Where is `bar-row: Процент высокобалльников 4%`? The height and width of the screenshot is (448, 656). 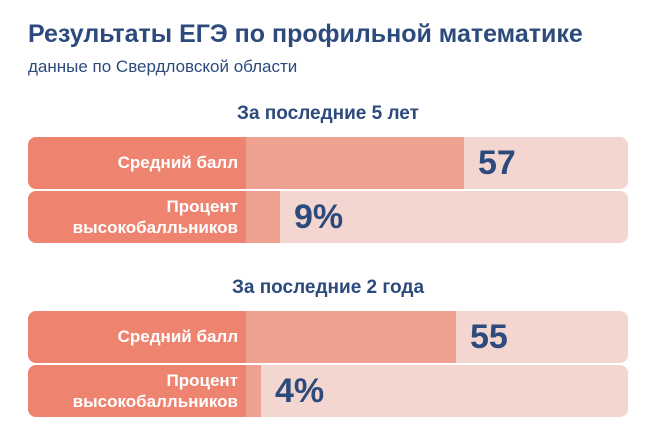 bar-row: Процент высокобалльников 4% is located at coordinates (328, 391).